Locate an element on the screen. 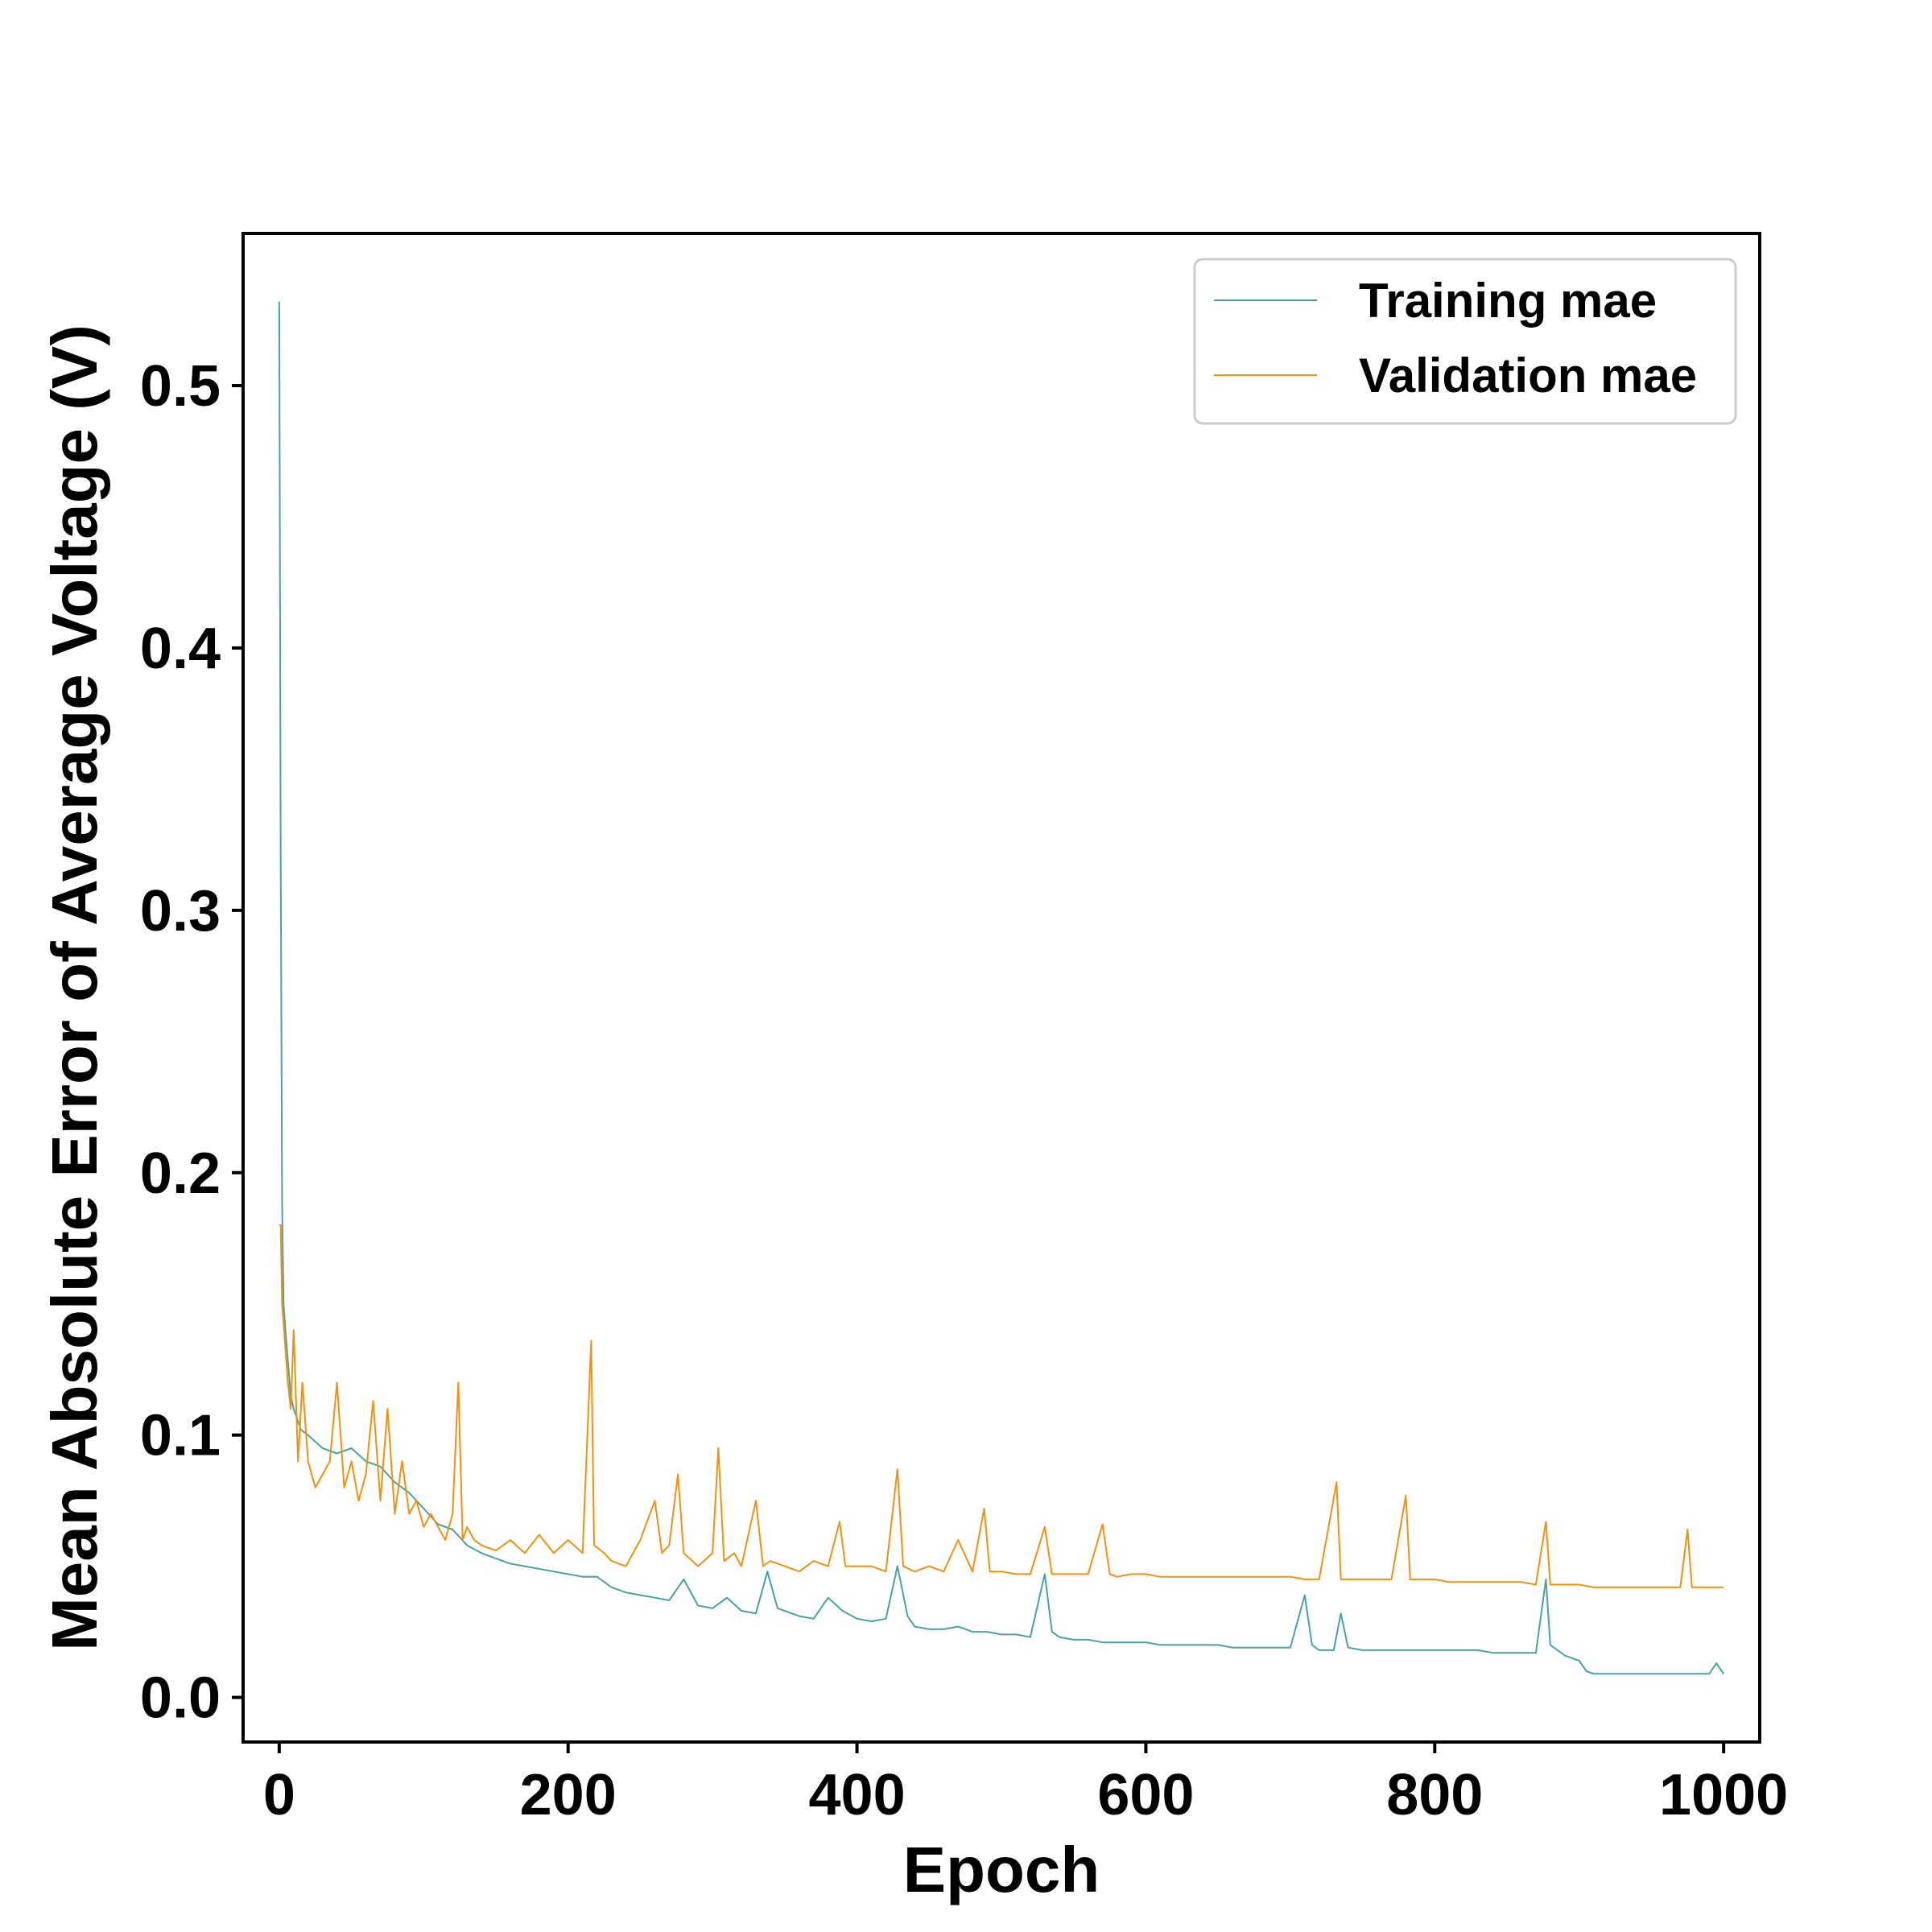 The image size is (1932, 1932). y-tick-label: 0.2 is located at coordinates (180, 1173).